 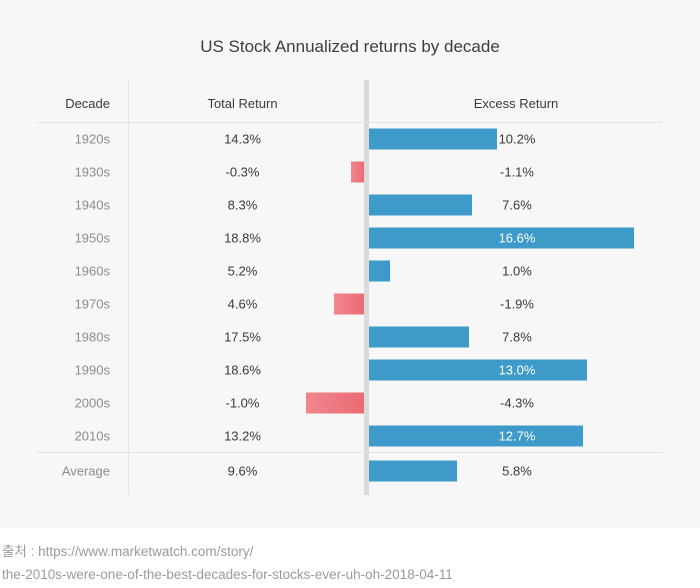 What do you see at coordinates (242, 435) in the screenshot?
I see `total-return-value: 13.2%` at bounding box center [242, 435].